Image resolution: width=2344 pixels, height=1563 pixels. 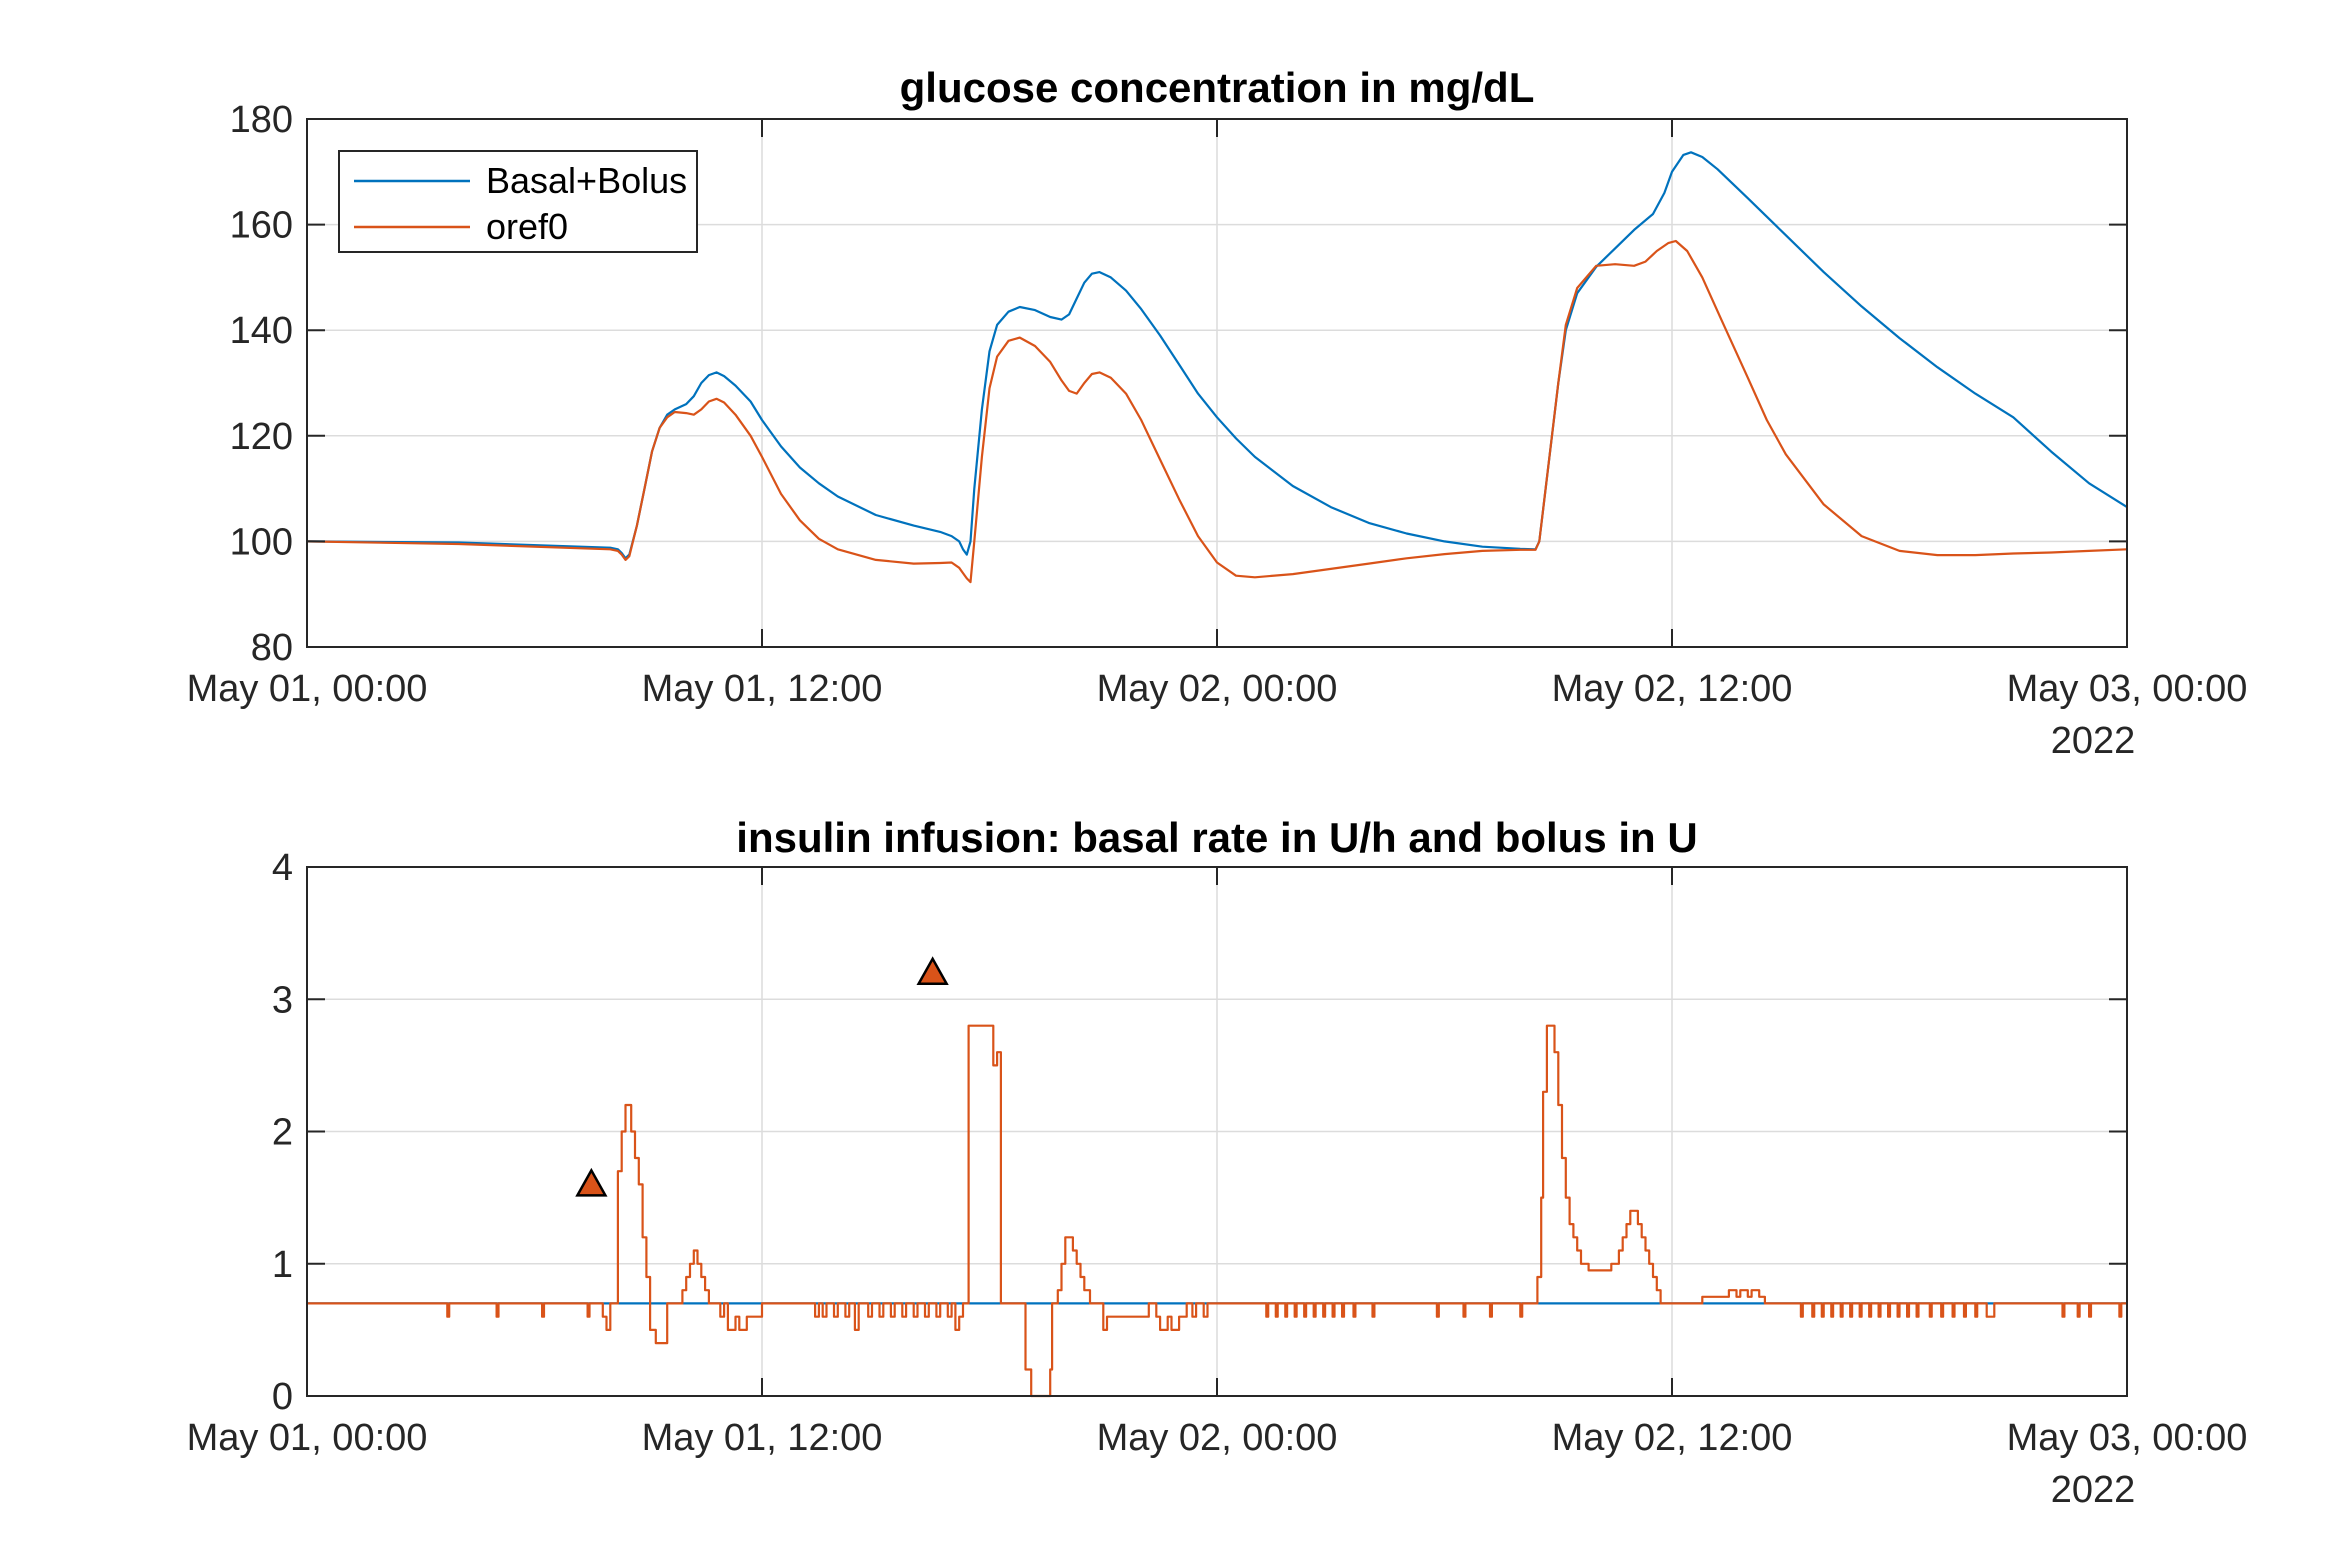 What do you see at coordinates (1217, 689) in the screenshot?
I see `glucose-xtick-label: May 02, 00:00` at bounding box center [1217, 689].